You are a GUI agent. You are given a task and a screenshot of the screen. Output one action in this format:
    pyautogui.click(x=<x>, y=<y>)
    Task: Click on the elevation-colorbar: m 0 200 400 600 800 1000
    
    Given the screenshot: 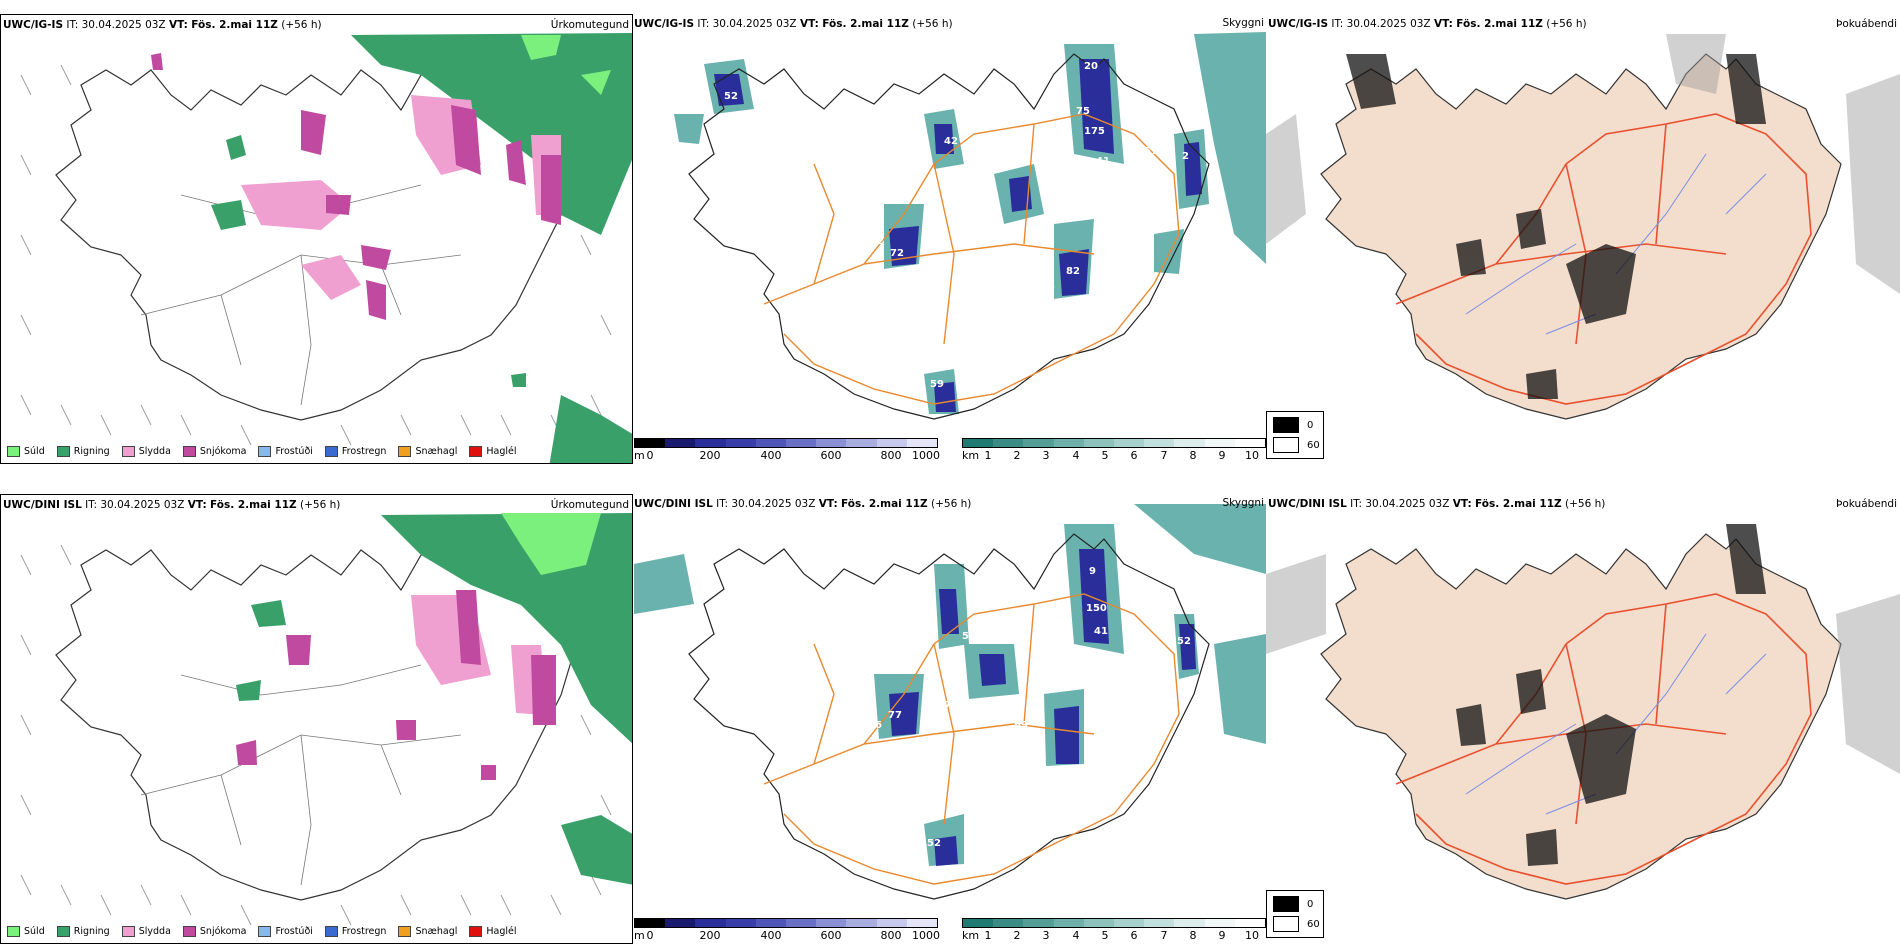 What is the action you would take?
    pyautogui.click(x=787, y=450)
    